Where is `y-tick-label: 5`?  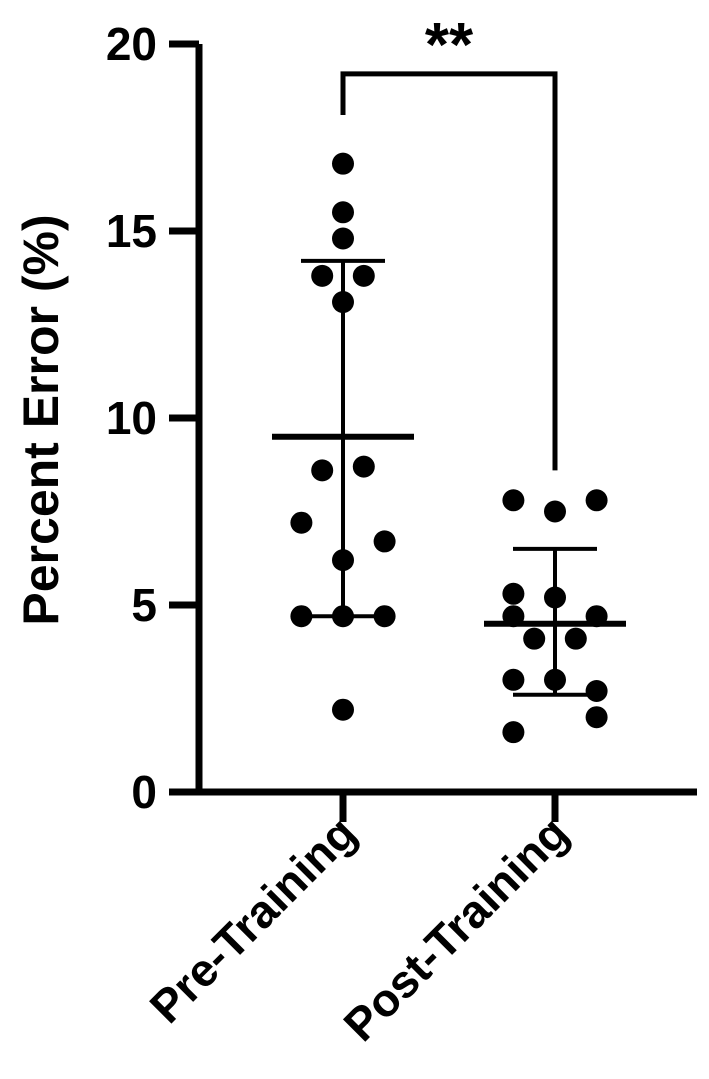
y-tick-label: 5 is located at coordinates (144, 605).